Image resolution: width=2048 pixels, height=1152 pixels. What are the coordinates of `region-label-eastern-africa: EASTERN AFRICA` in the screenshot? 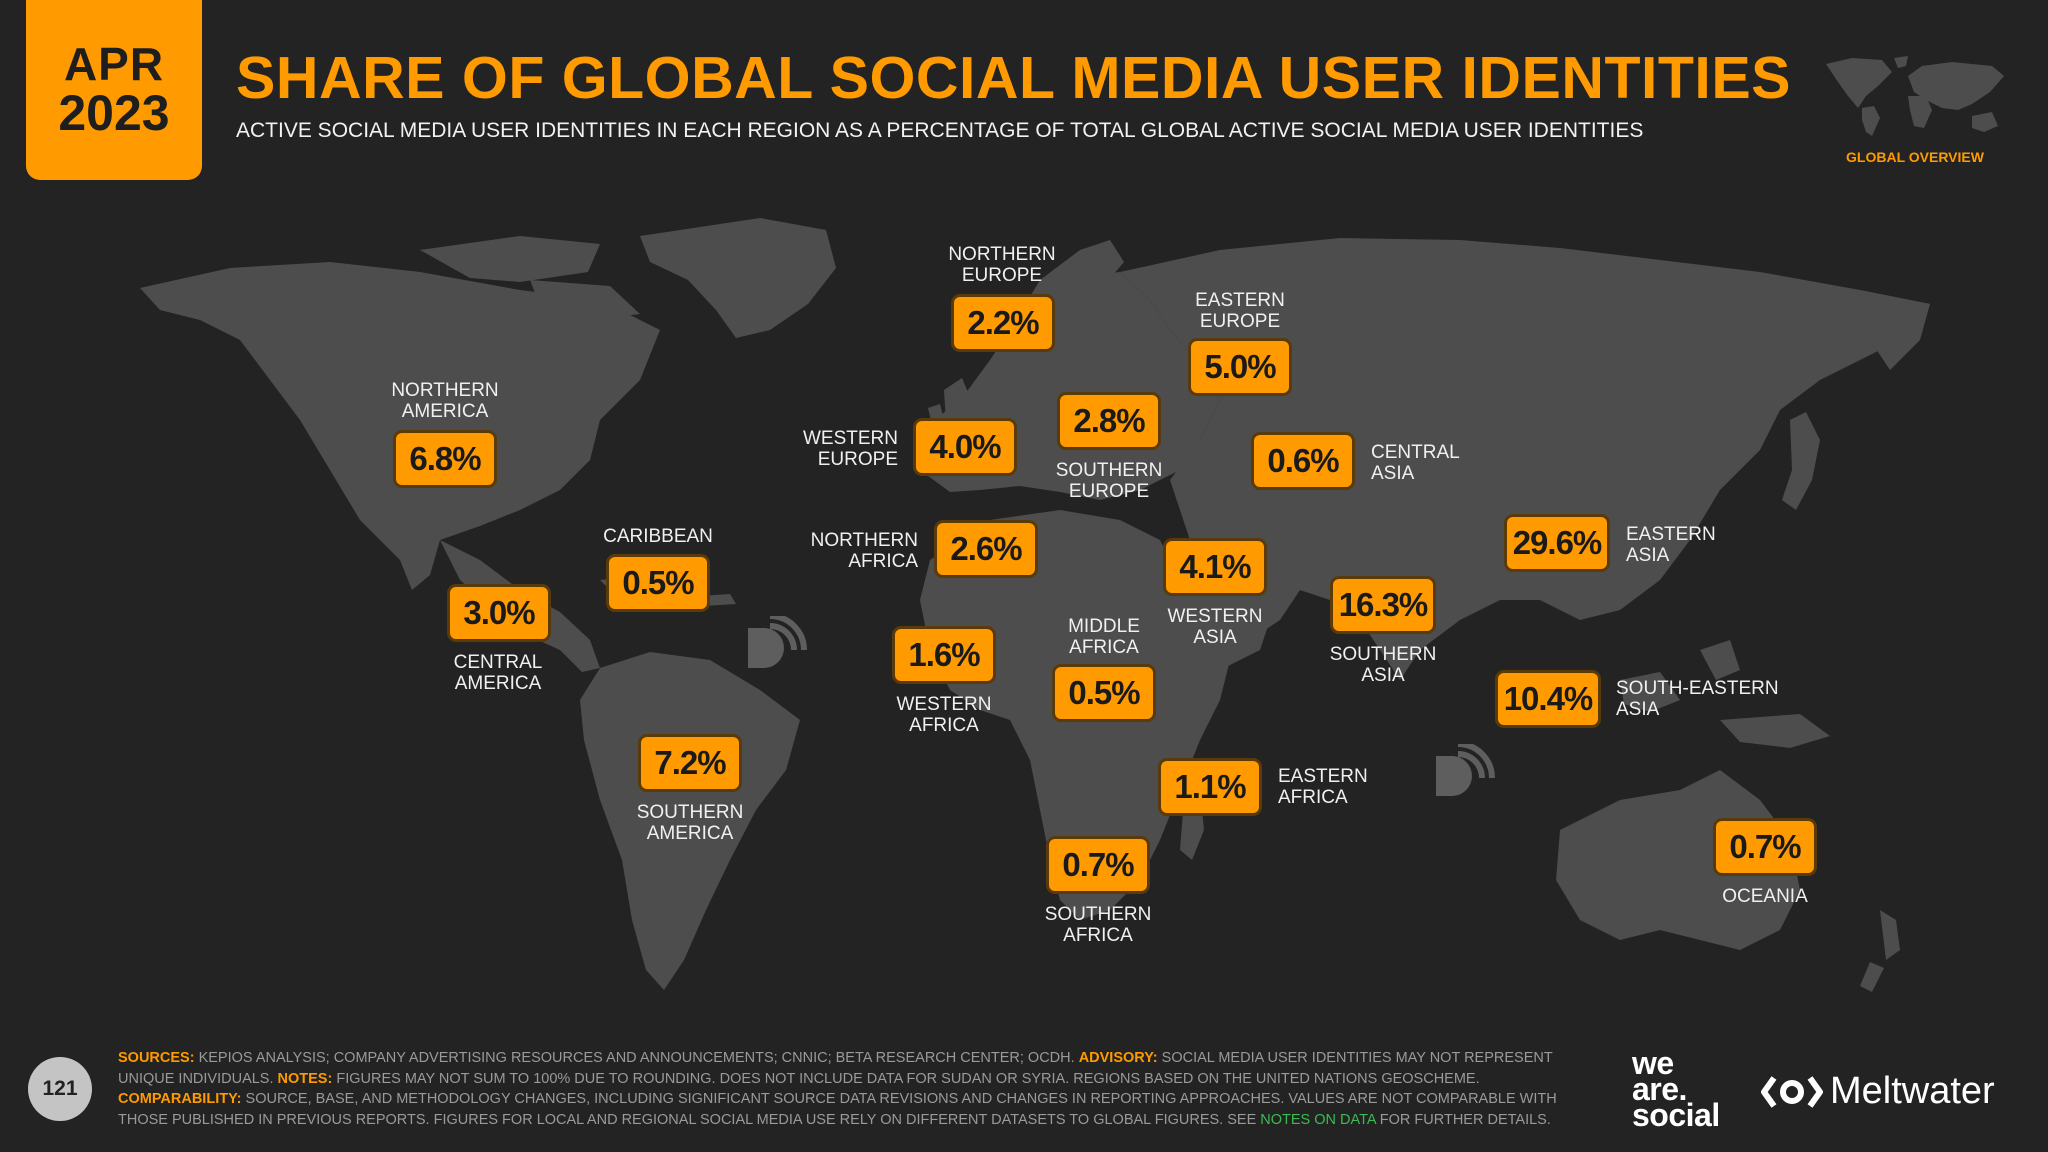 It's located at (1323, 787).